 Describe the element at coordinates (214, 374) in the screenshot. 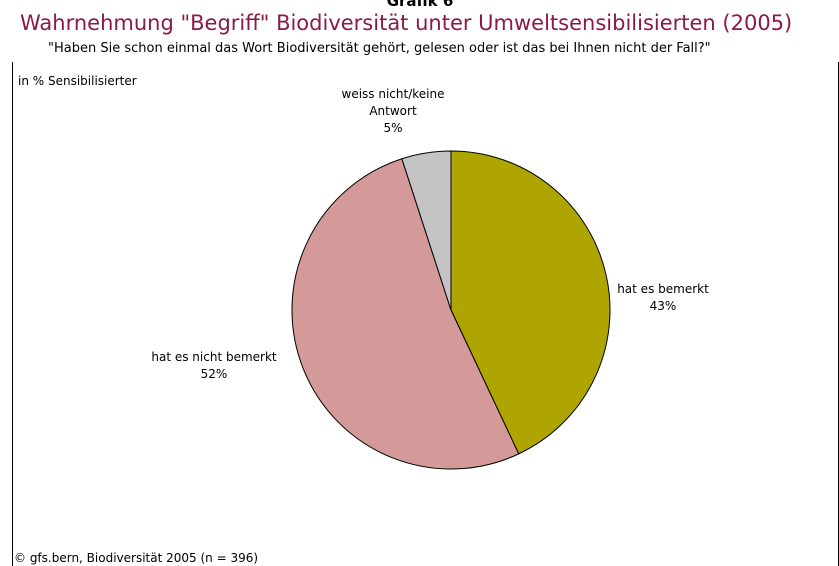

I see `slice-value: 52%` at that location.